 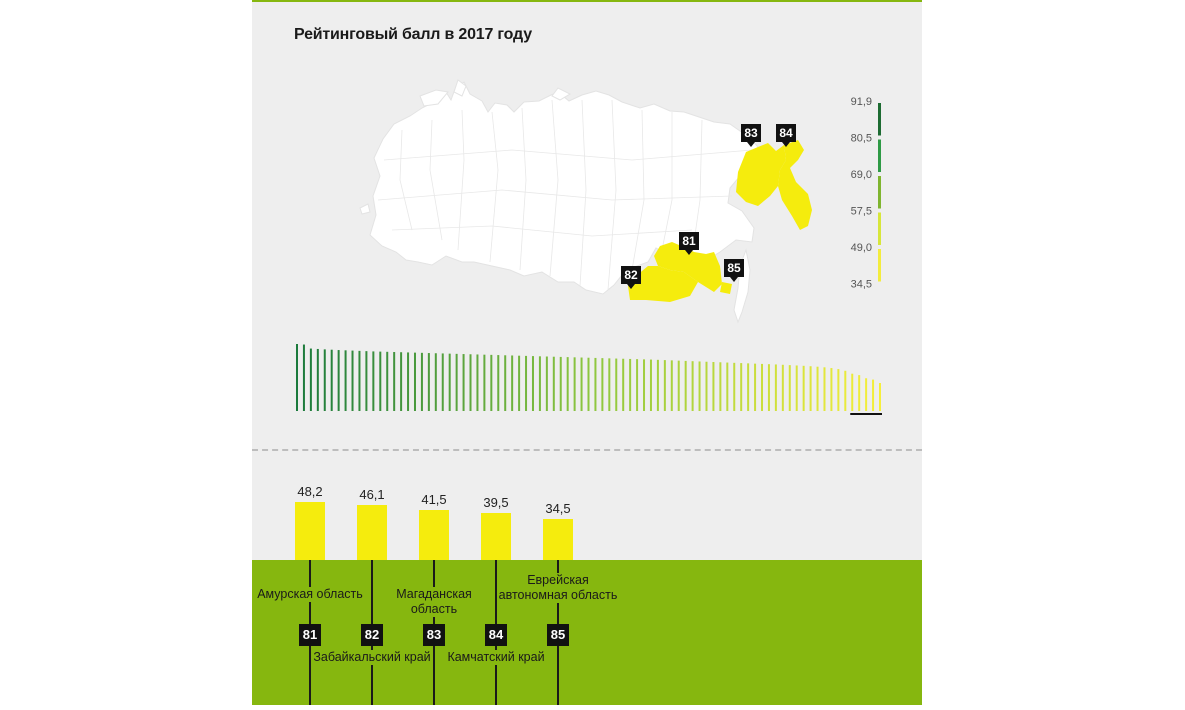 I want to click on chart-title: Рейтинговый балл в 2017 году, so click(x=413, y=34).